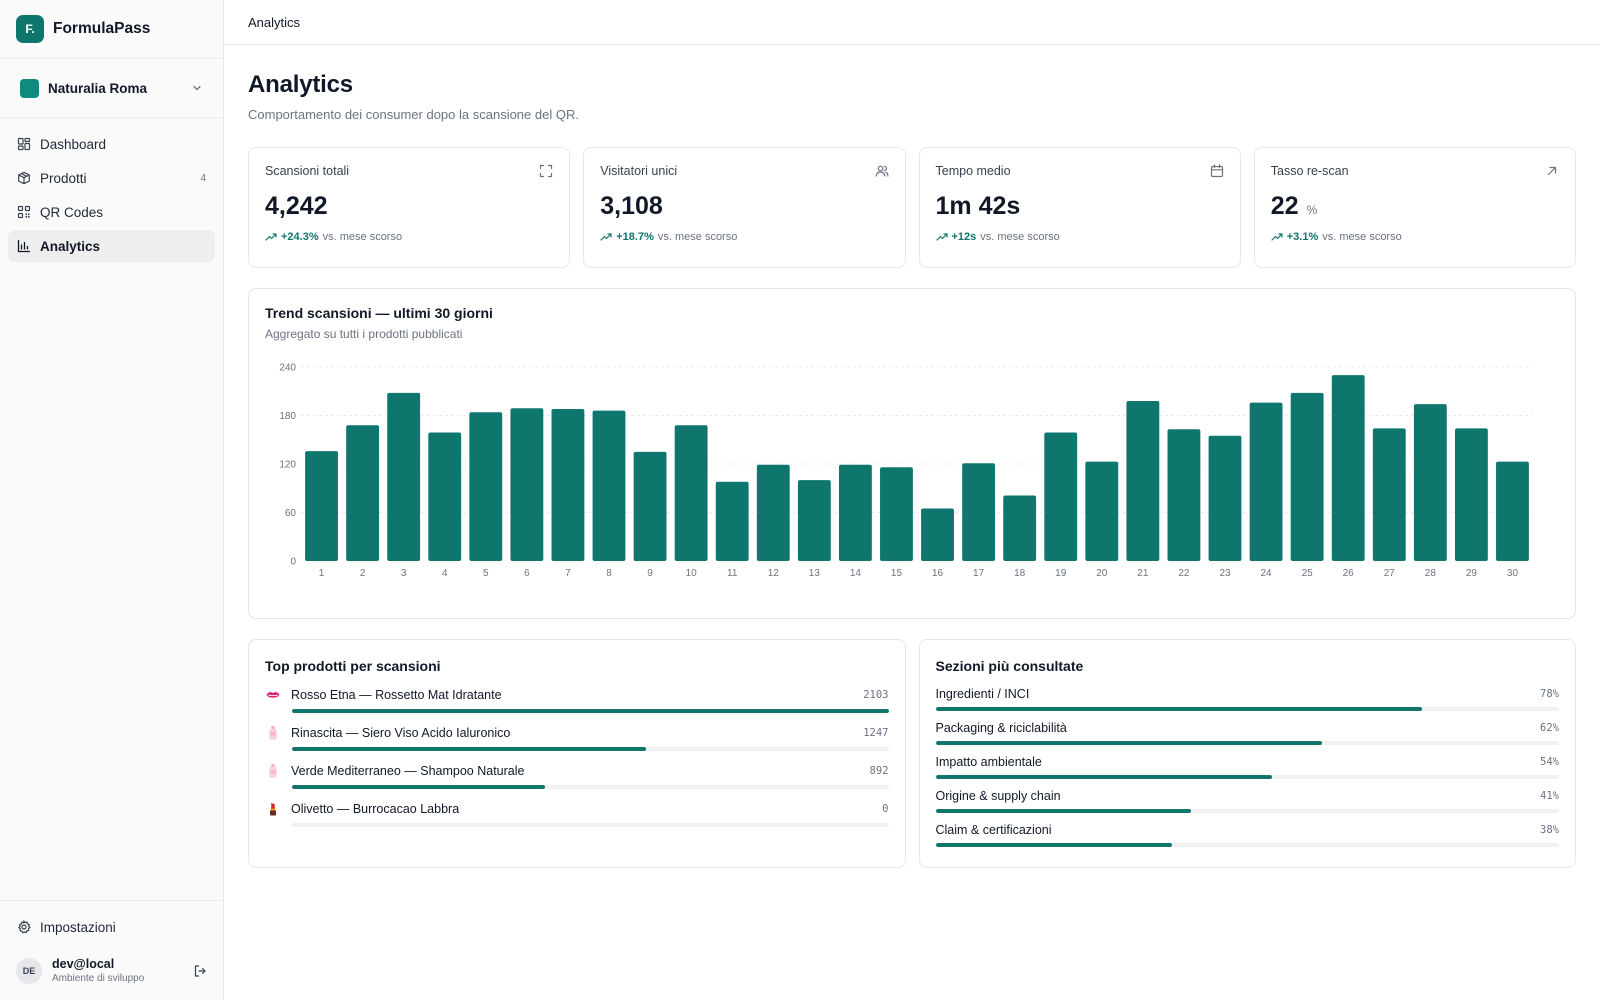  Describe the element at coordinates (635, 237) in the screenshot. I see `kpi-delta-value: +18.7%` at that location.